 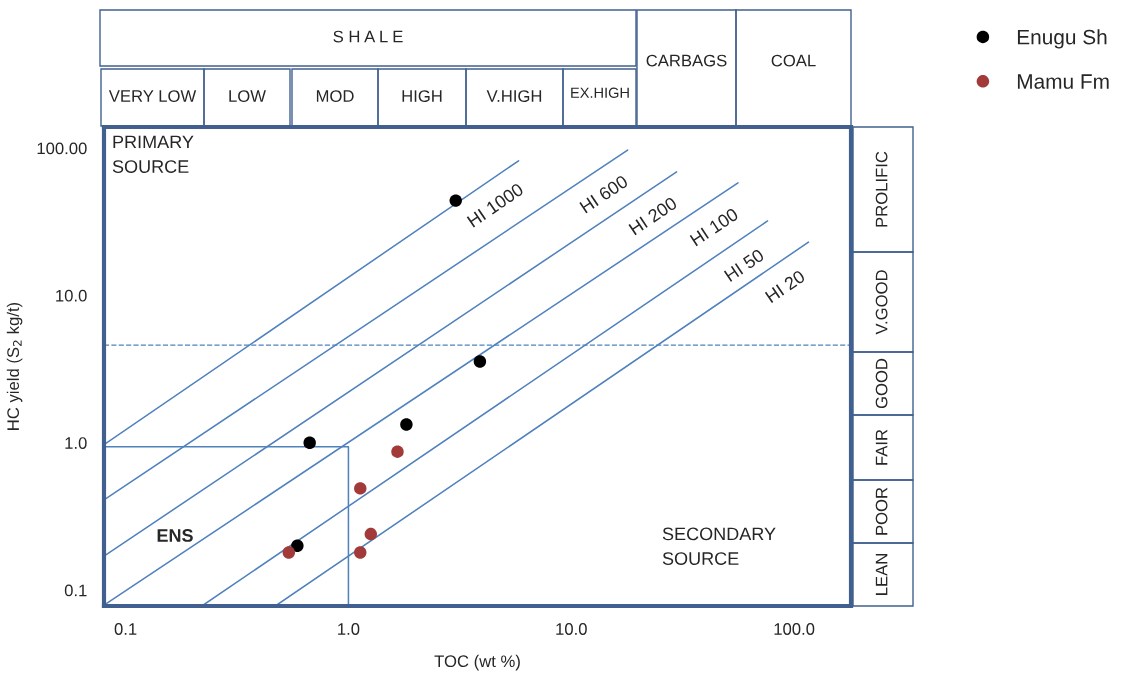 I want to click on text: HI 200, so click(x=653, y=216).